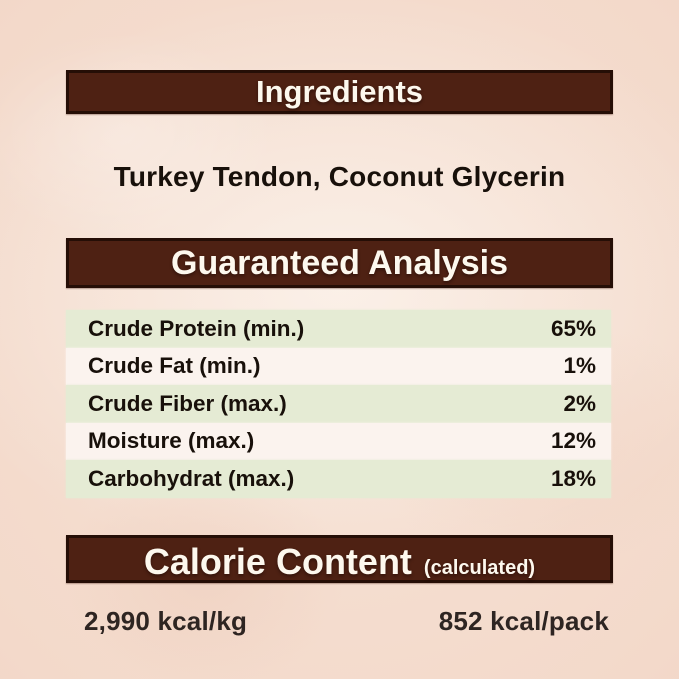  What do you see at coordinates (338, 479) in the screenshot?
I see `table-row: Carbohydrat (max.) 18%` at bounding box center [338, 479].